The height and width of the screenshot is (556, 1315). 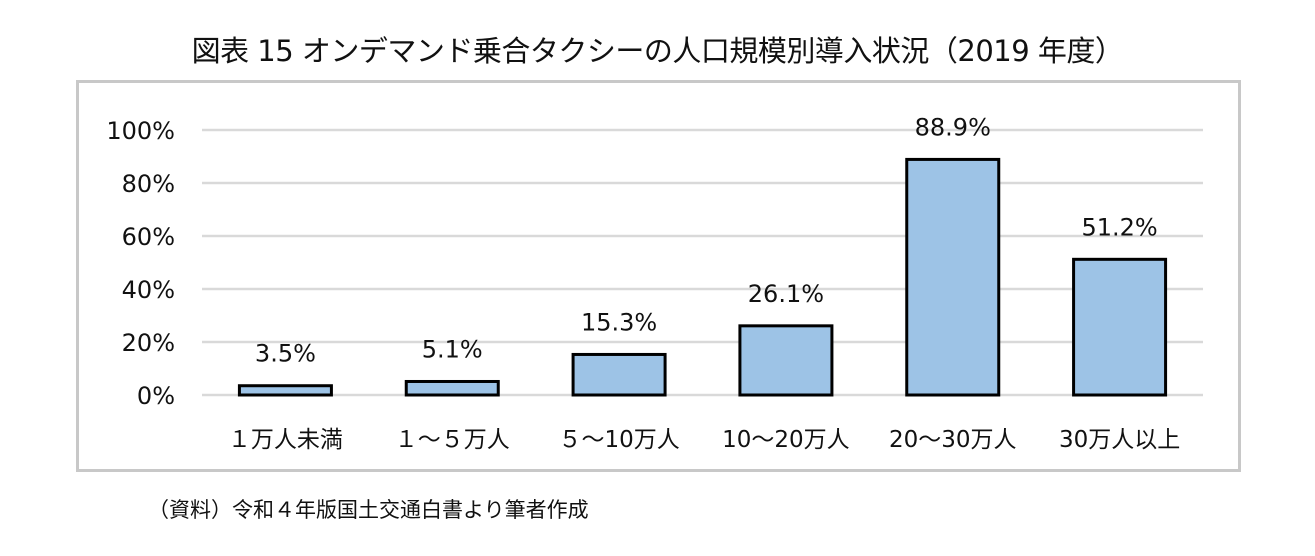 What do you see at coordinates (1119, 227) in the screenshot?
I see `data-label: 51.2%` at bounding box center [1119, 227].